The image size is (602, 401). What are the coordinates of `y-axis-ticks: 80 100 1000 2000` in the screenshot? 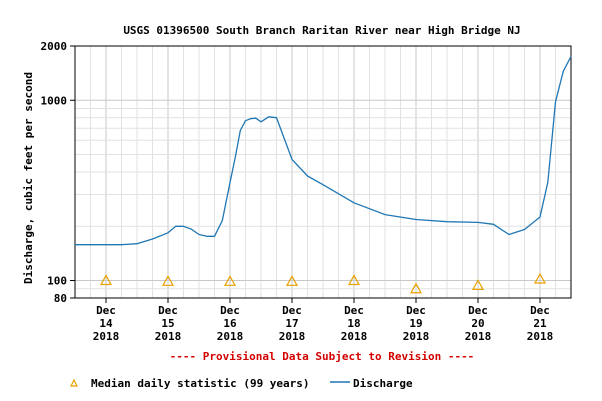 It's located at (58, 172).